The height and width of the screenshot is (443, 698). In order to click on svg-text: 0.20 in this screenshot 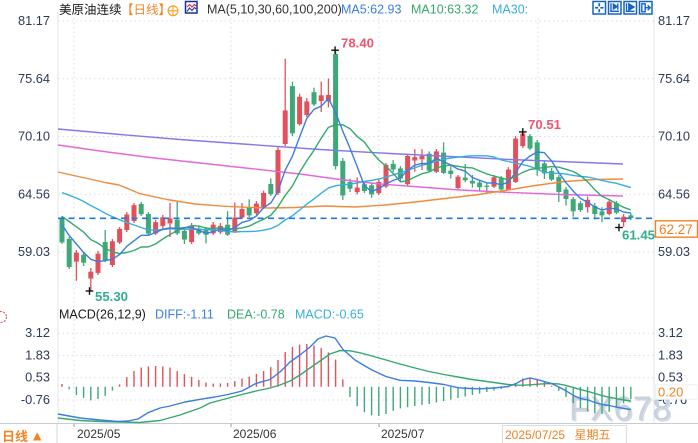, I will do `click(670, 391)`.